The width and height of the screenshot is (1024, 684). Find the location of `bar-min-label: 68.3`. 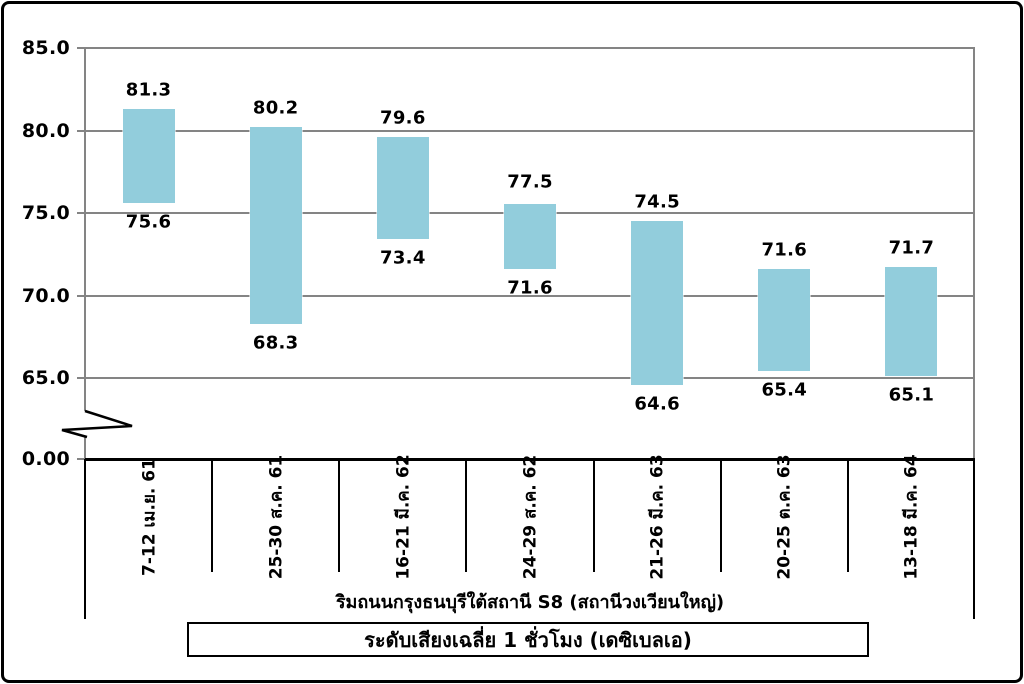

bar-min-label: 68.3 is located at coordinates (275, 343).